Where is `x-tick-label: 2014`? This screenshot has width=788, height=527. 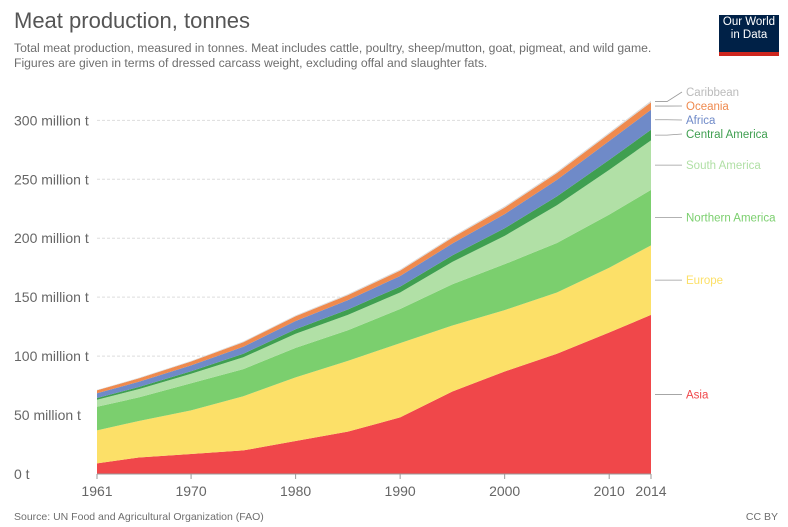
x-tick-label: 2014 is located at coordinates (650, 491).